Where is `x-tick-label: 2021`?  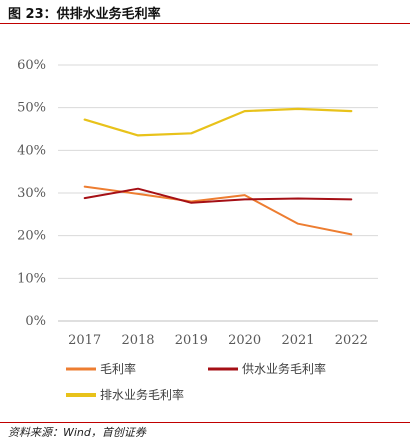
x-tick-label: 2021 is located at coordinates (297, 340).